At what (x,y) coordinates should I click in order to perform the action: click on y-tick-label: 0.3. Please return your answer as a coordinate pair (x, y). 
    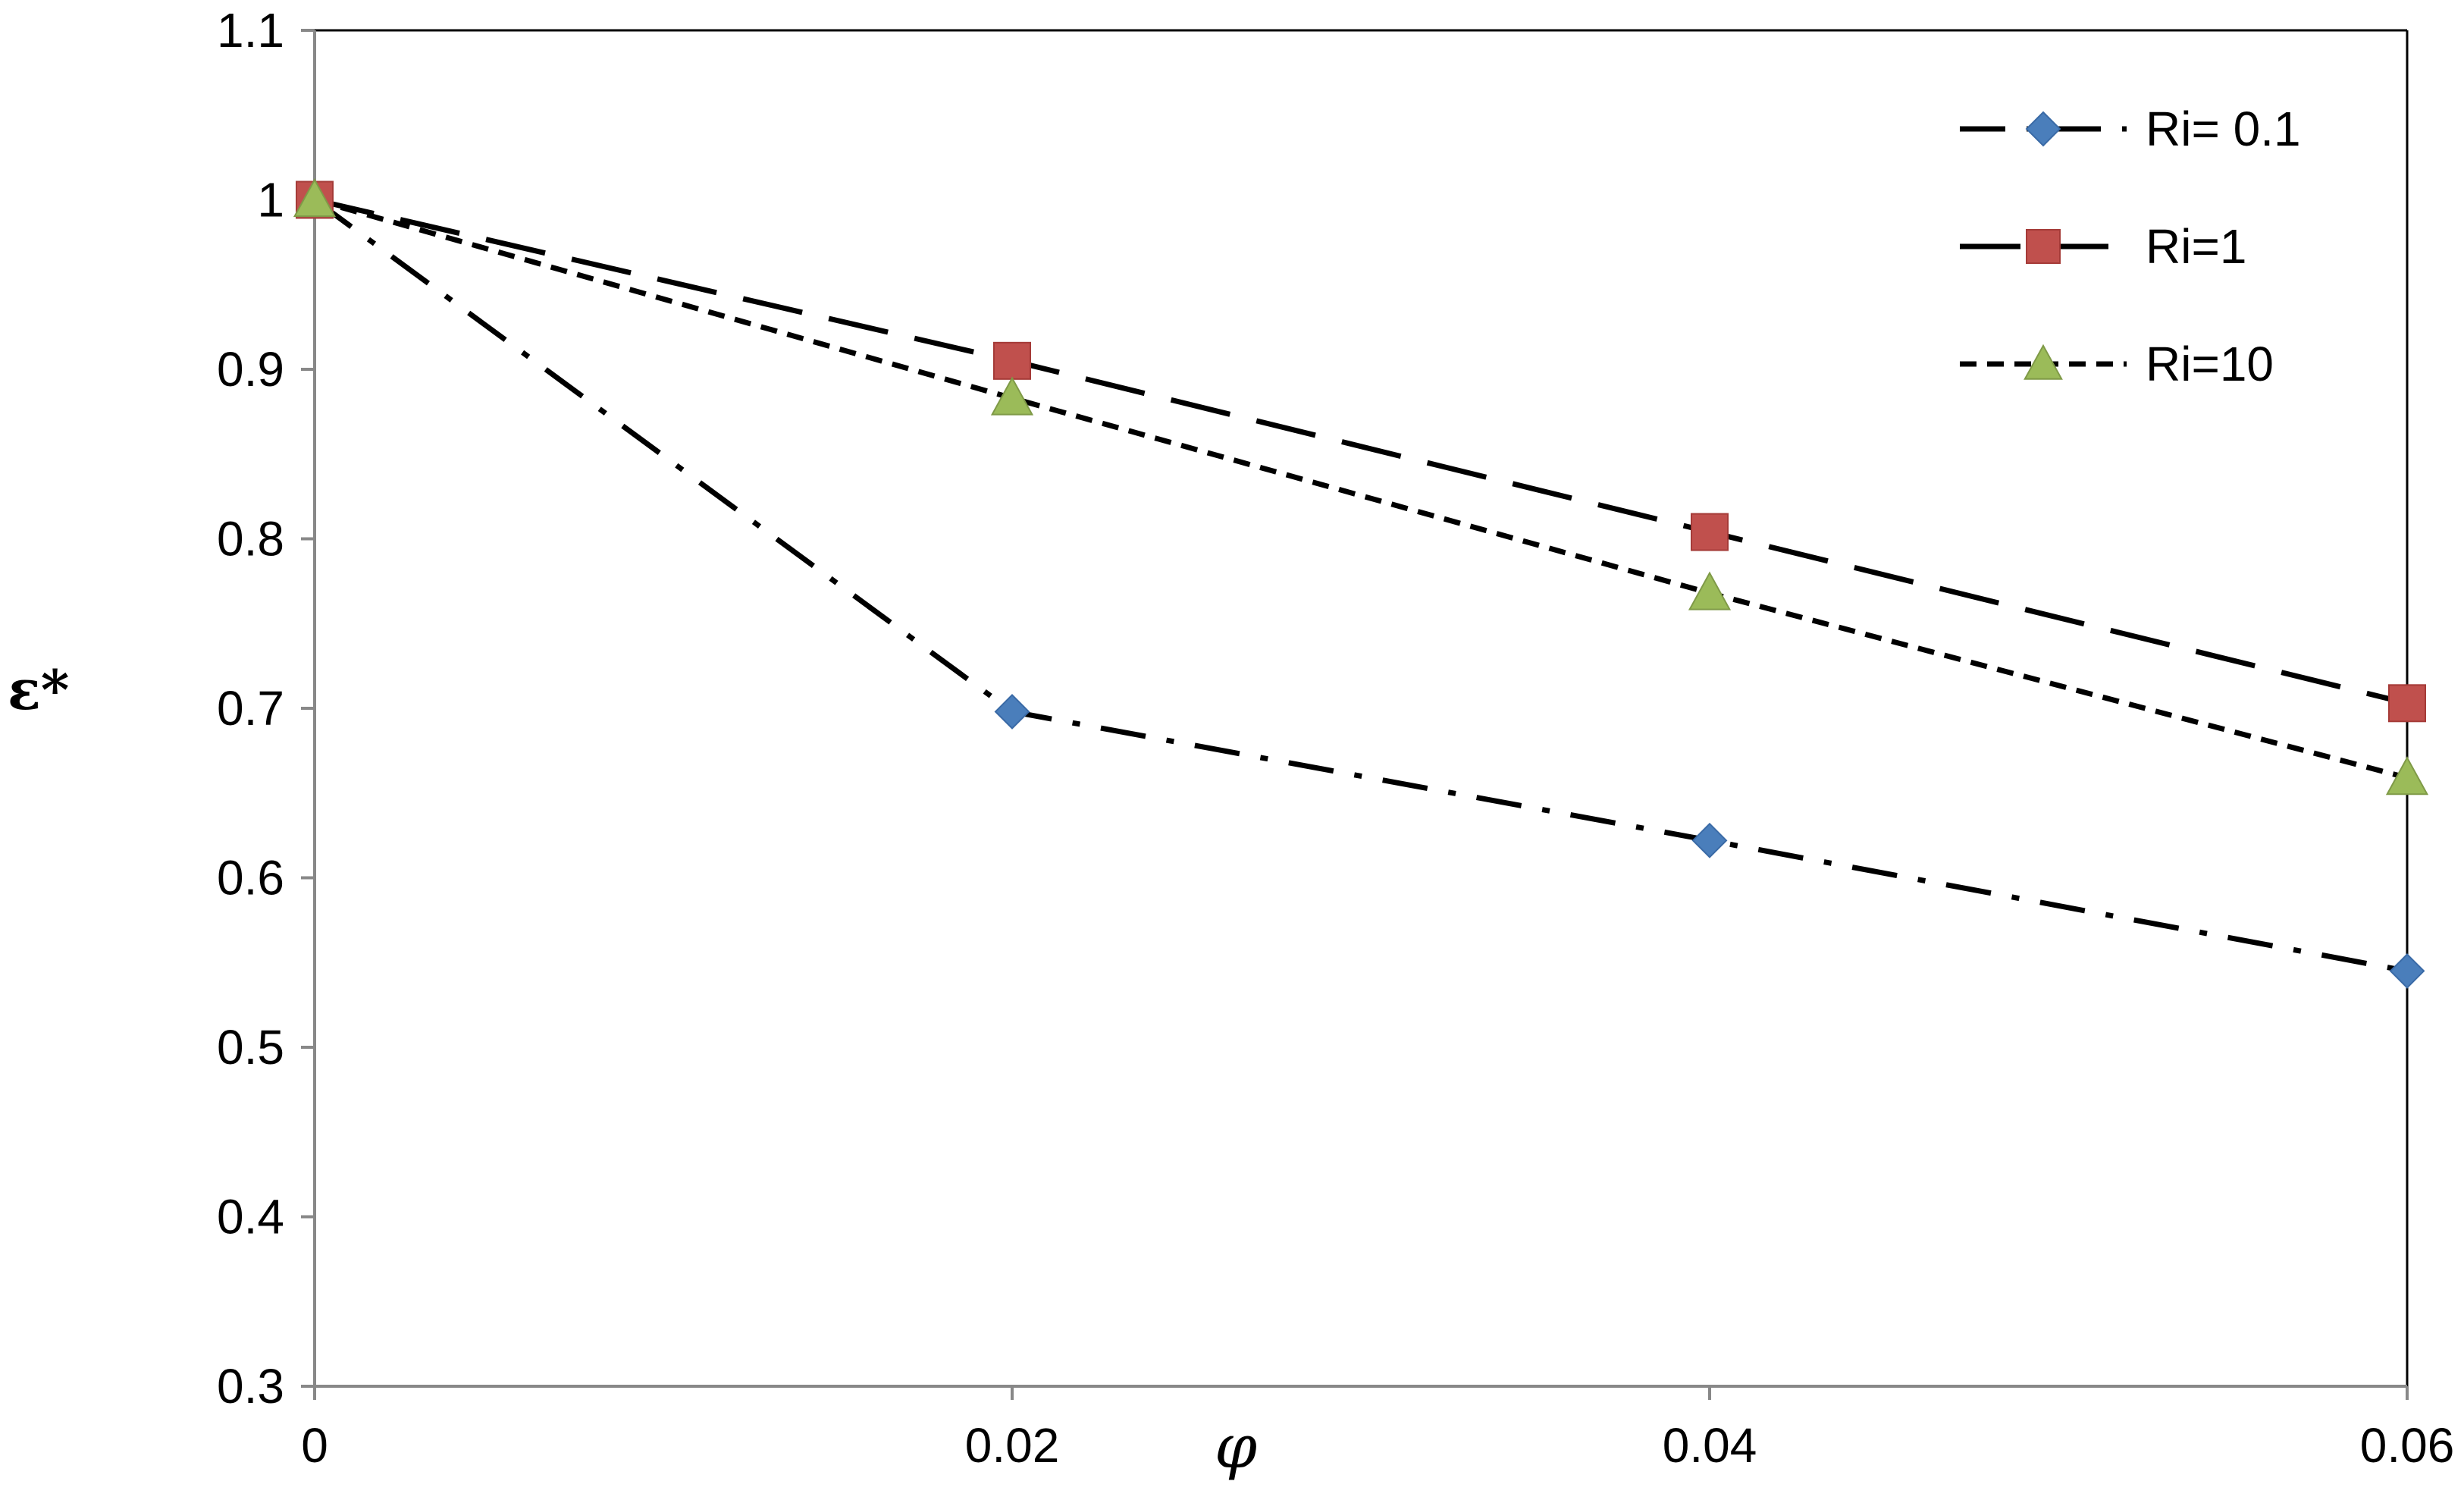
    Looking at the image, I should click on (251, 1386).